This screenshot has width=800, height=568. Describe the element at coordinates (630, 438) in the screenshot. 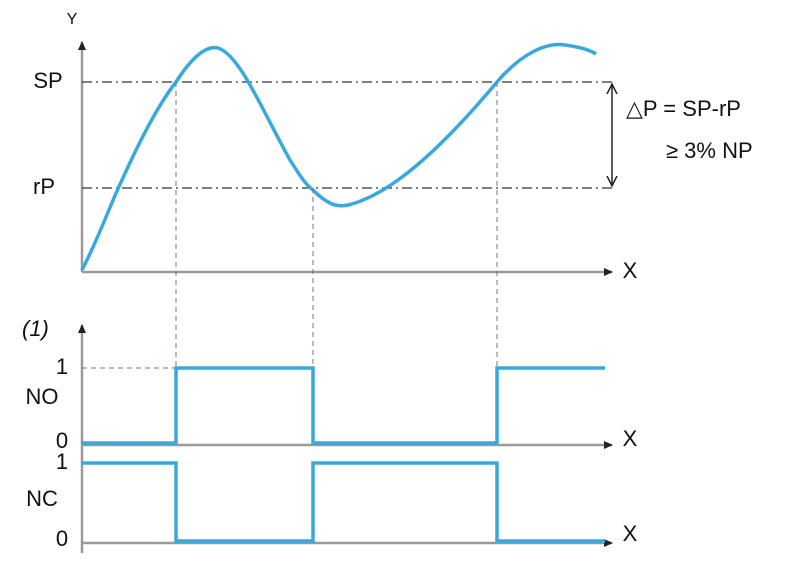

I see `no-x-axis-label: X` at that location.